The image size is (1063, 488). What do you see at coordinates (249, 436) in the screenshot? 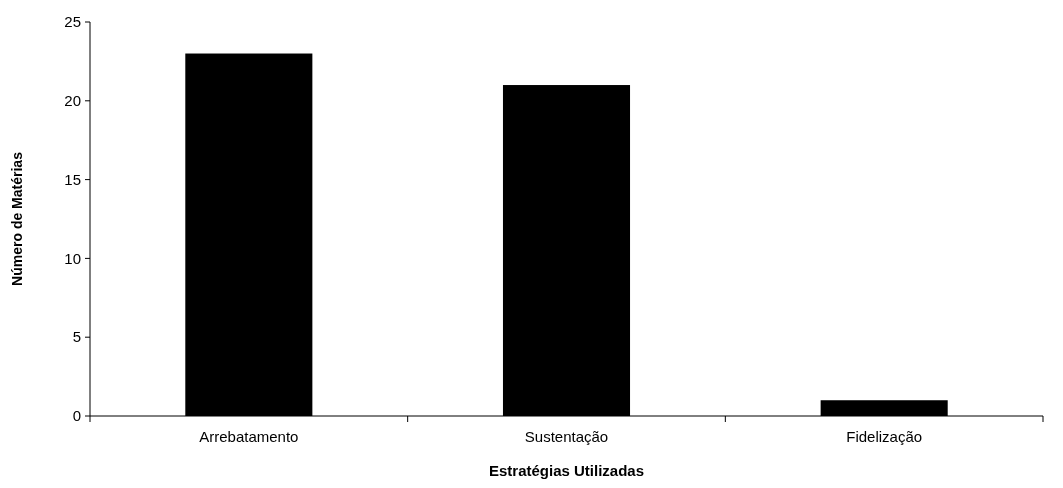
I see `x-tick-label: Arrebatamento` at bounding box center [249, 436].